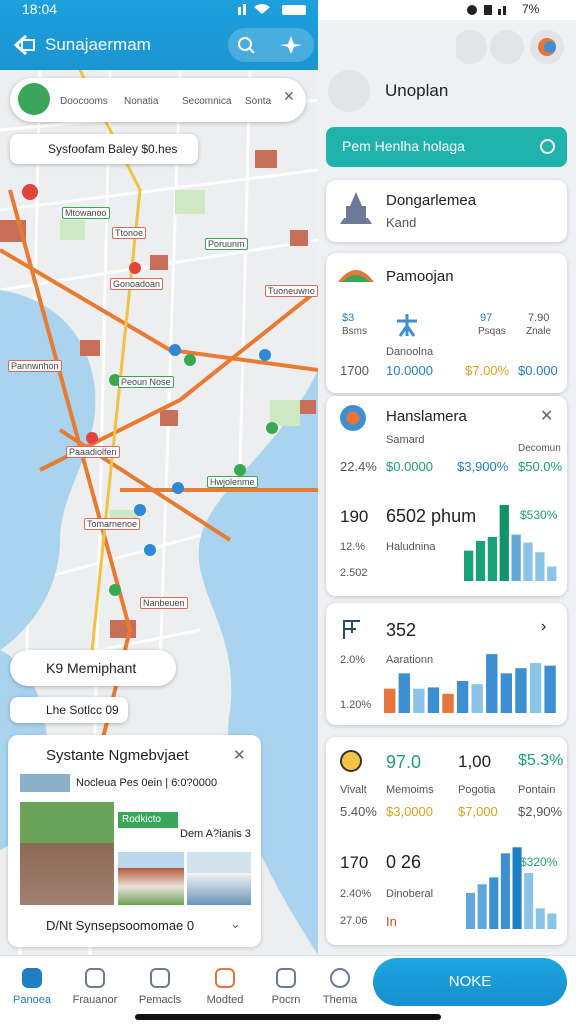 This screenshot has height=1024, width=576. What do you see at coordinates (409, 811) in the screenshot?
I see `metric: $3,0000` at bounding box center [409, 811].